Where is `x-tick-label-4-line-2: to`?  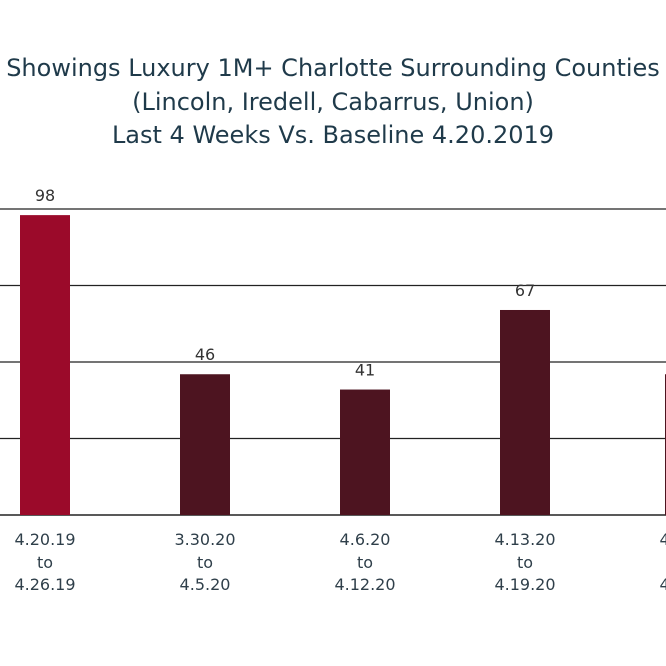
x-tick-label-4-line-2: to is located at coordinates (525, 562).